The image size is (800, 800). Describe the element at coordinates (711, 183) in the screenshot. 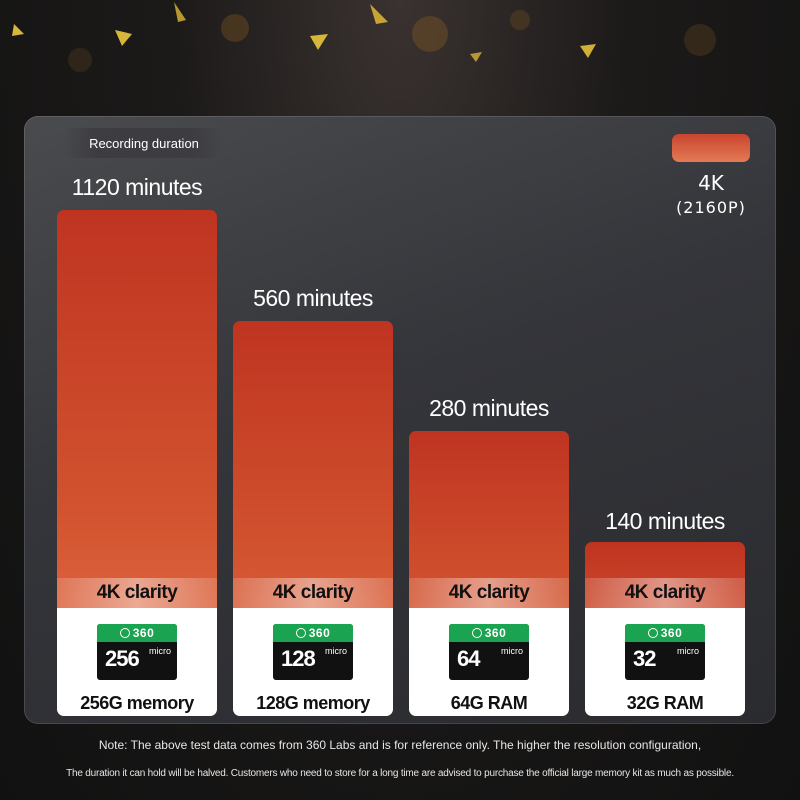

I see `legend-label: 4K` at that location.